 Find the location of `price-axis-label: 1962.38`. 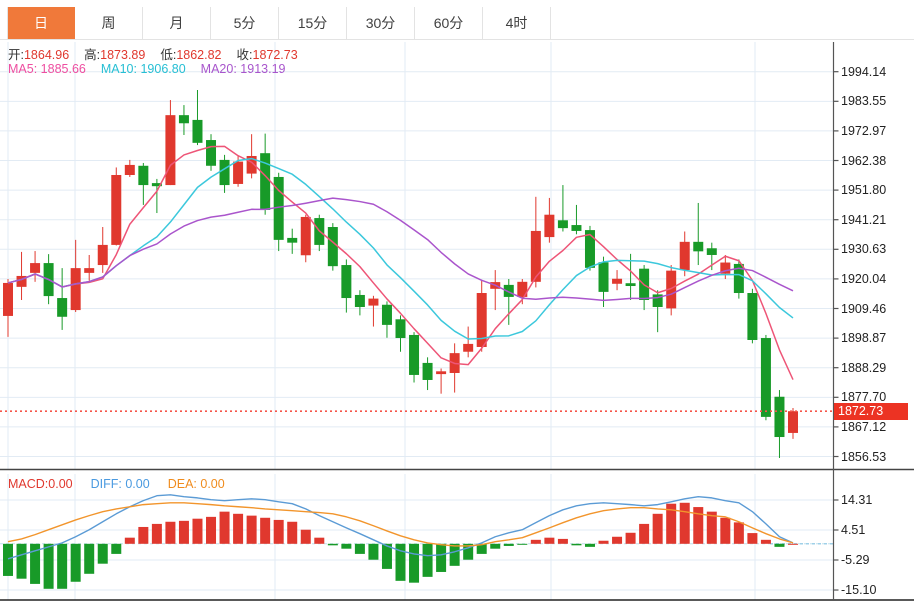

price-axis-label: 1962.38 is located at coordinates (864, 160).